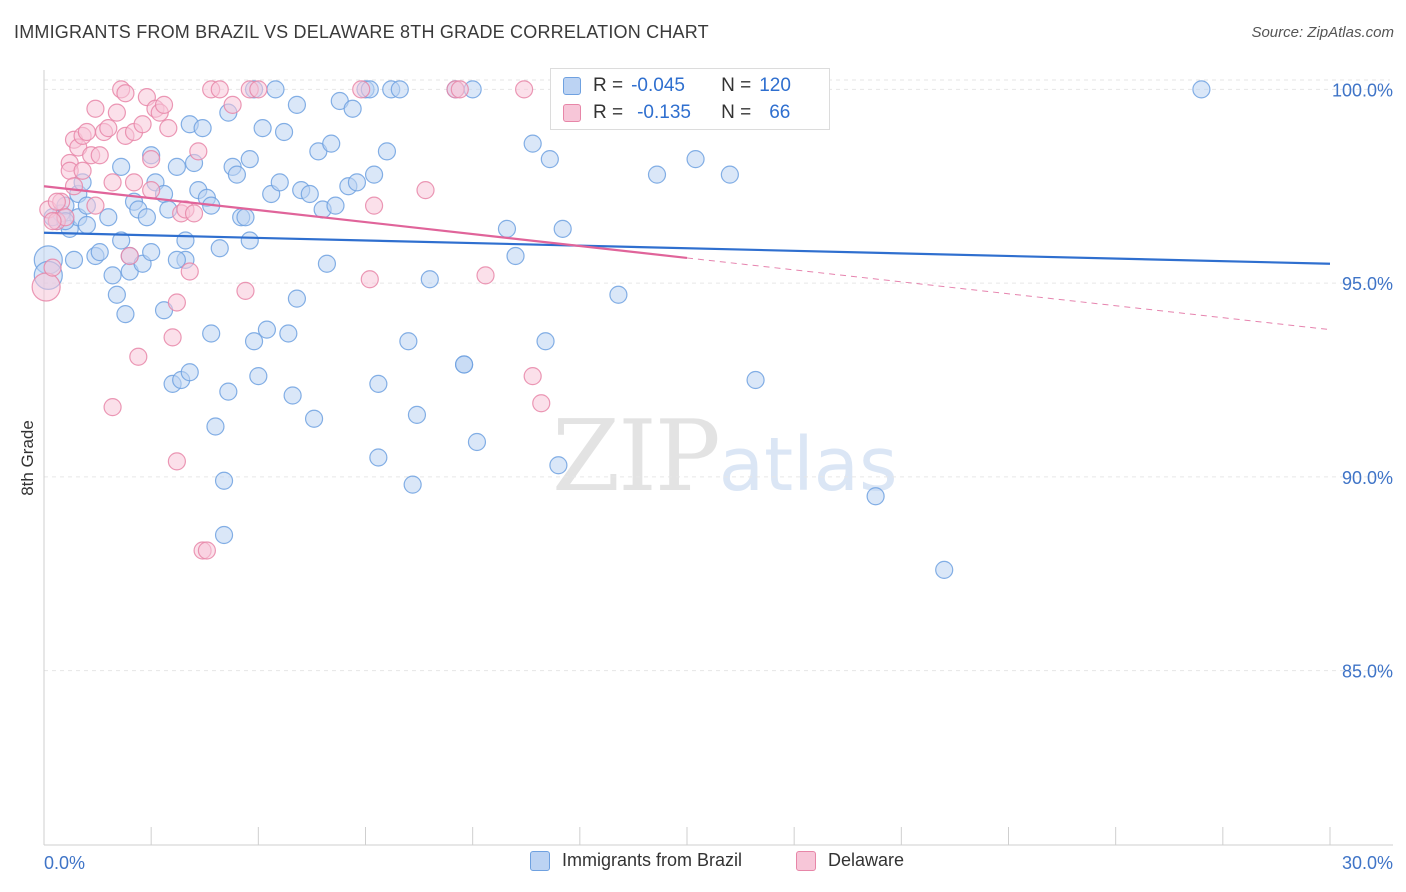 This screenshot has width=1406, height=892. I want to click on stats-row-brazil: R = -0.045 N = 120, so click(677, 86).